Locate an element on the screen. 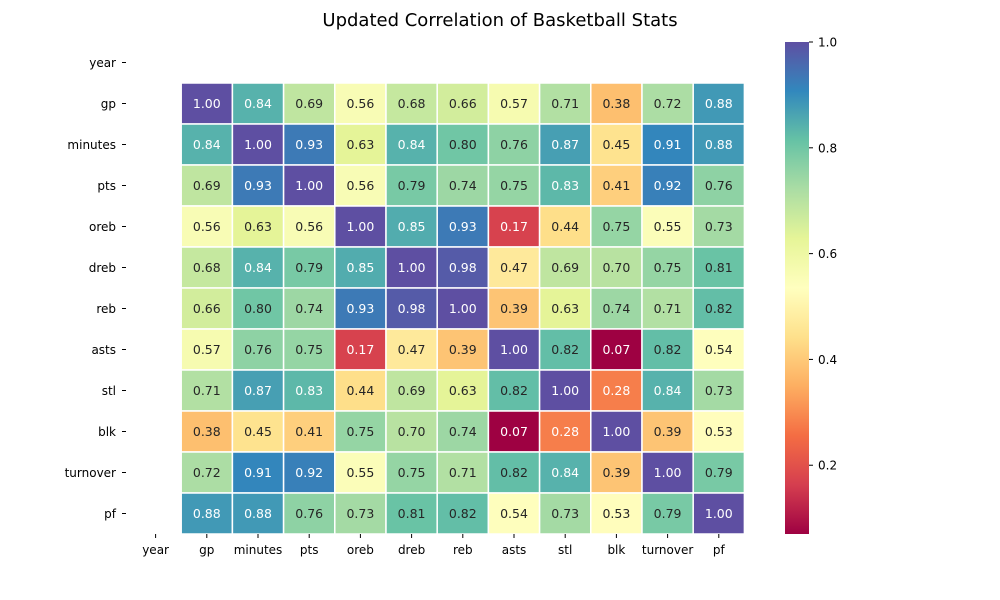 The image size is (1000, 600). heatmap-cell-pts-gp is located at coordinates (207, 185).